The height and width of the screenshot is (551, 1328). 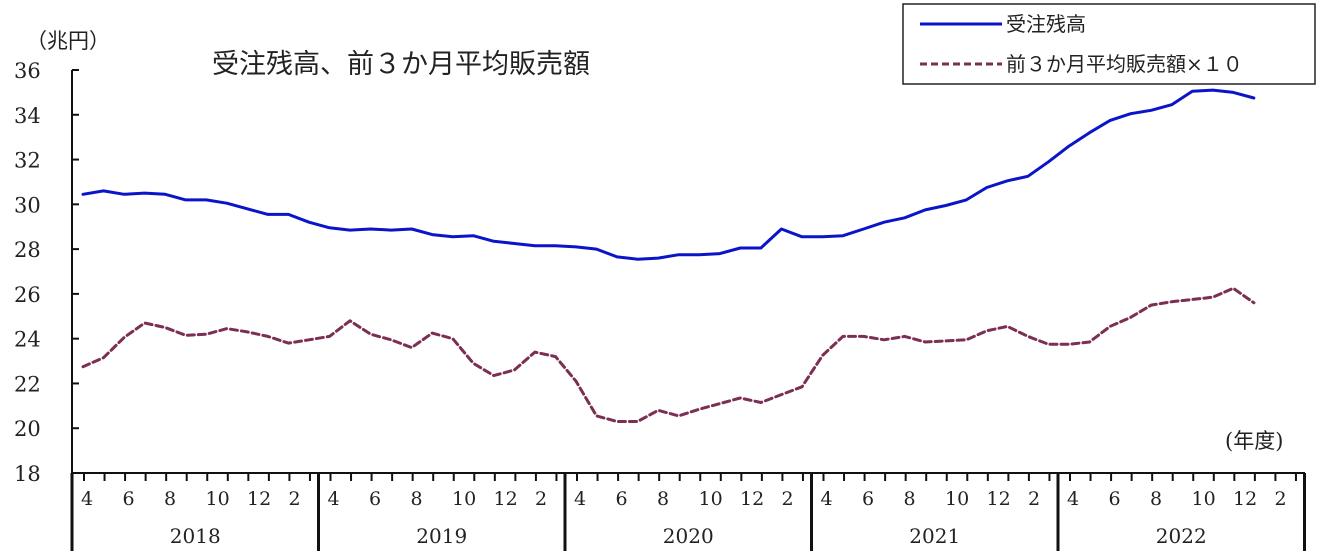 What do you see at coordinates (934, 536) in the screenshot?
I see `x-year-label: 2021` at bounding box center [934, 536].